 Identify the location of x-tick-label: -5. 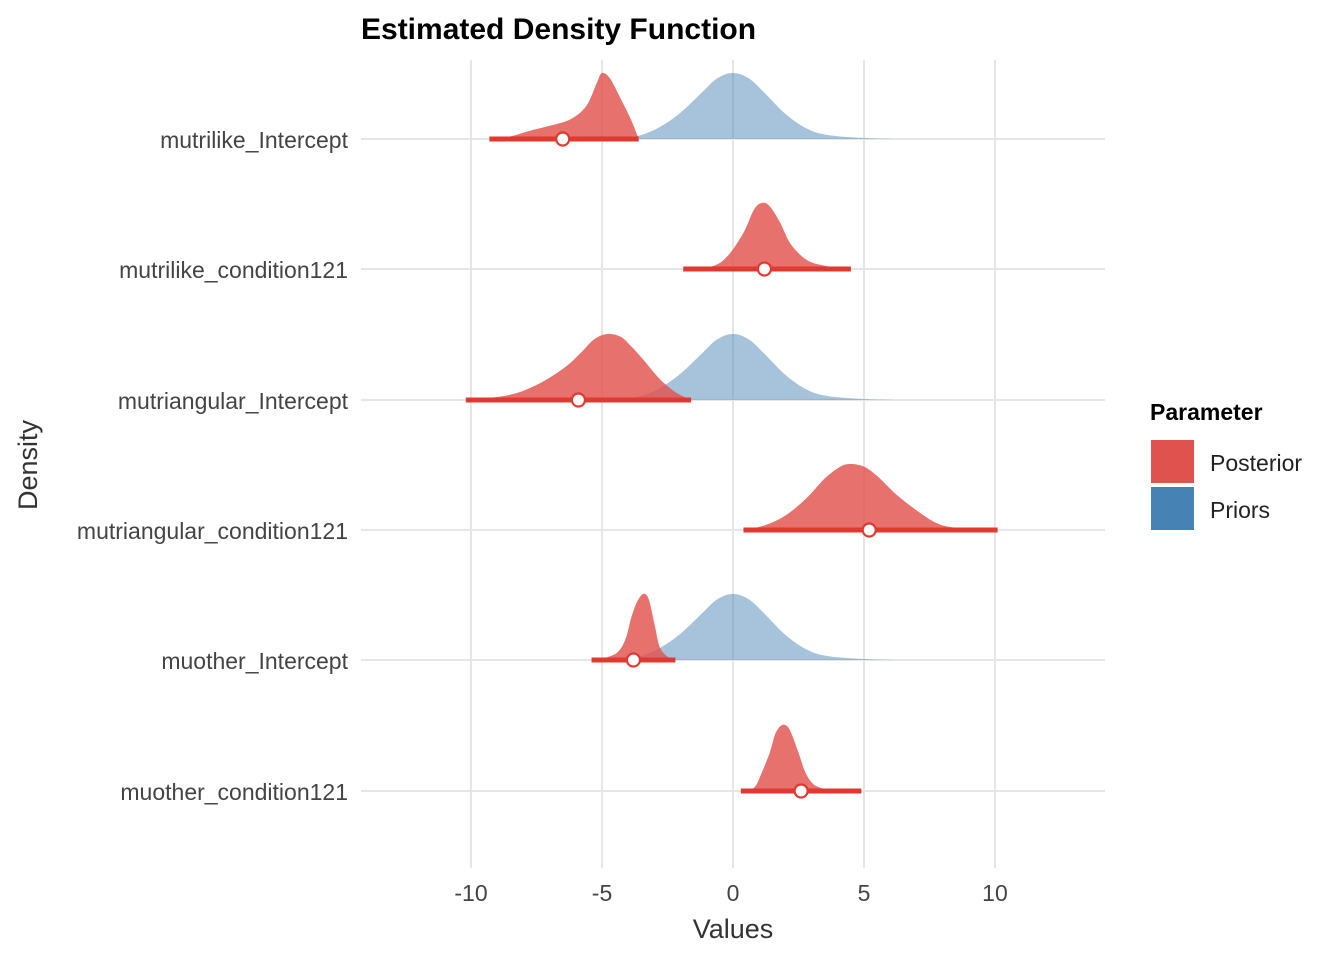
(602, 893).